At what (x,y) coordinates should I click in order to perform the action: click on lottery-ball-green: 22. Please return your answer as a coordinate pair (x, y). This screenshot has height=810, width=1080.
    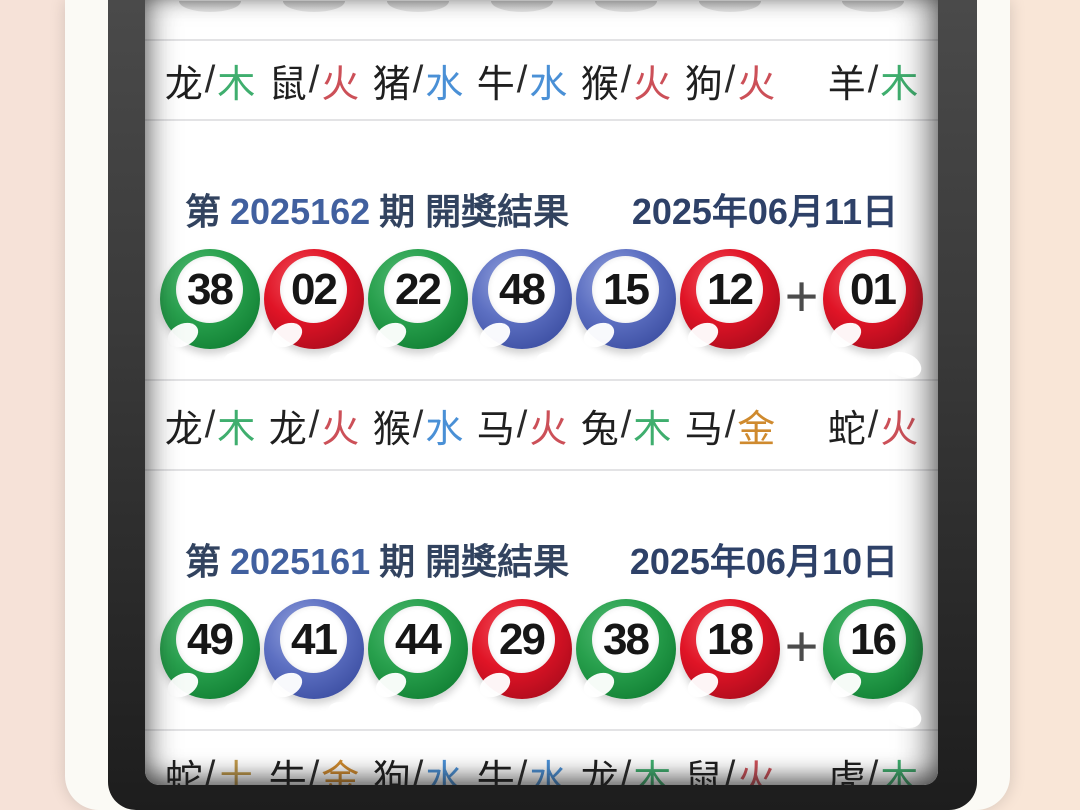
    Looking at the image, I should click on (418, 299).